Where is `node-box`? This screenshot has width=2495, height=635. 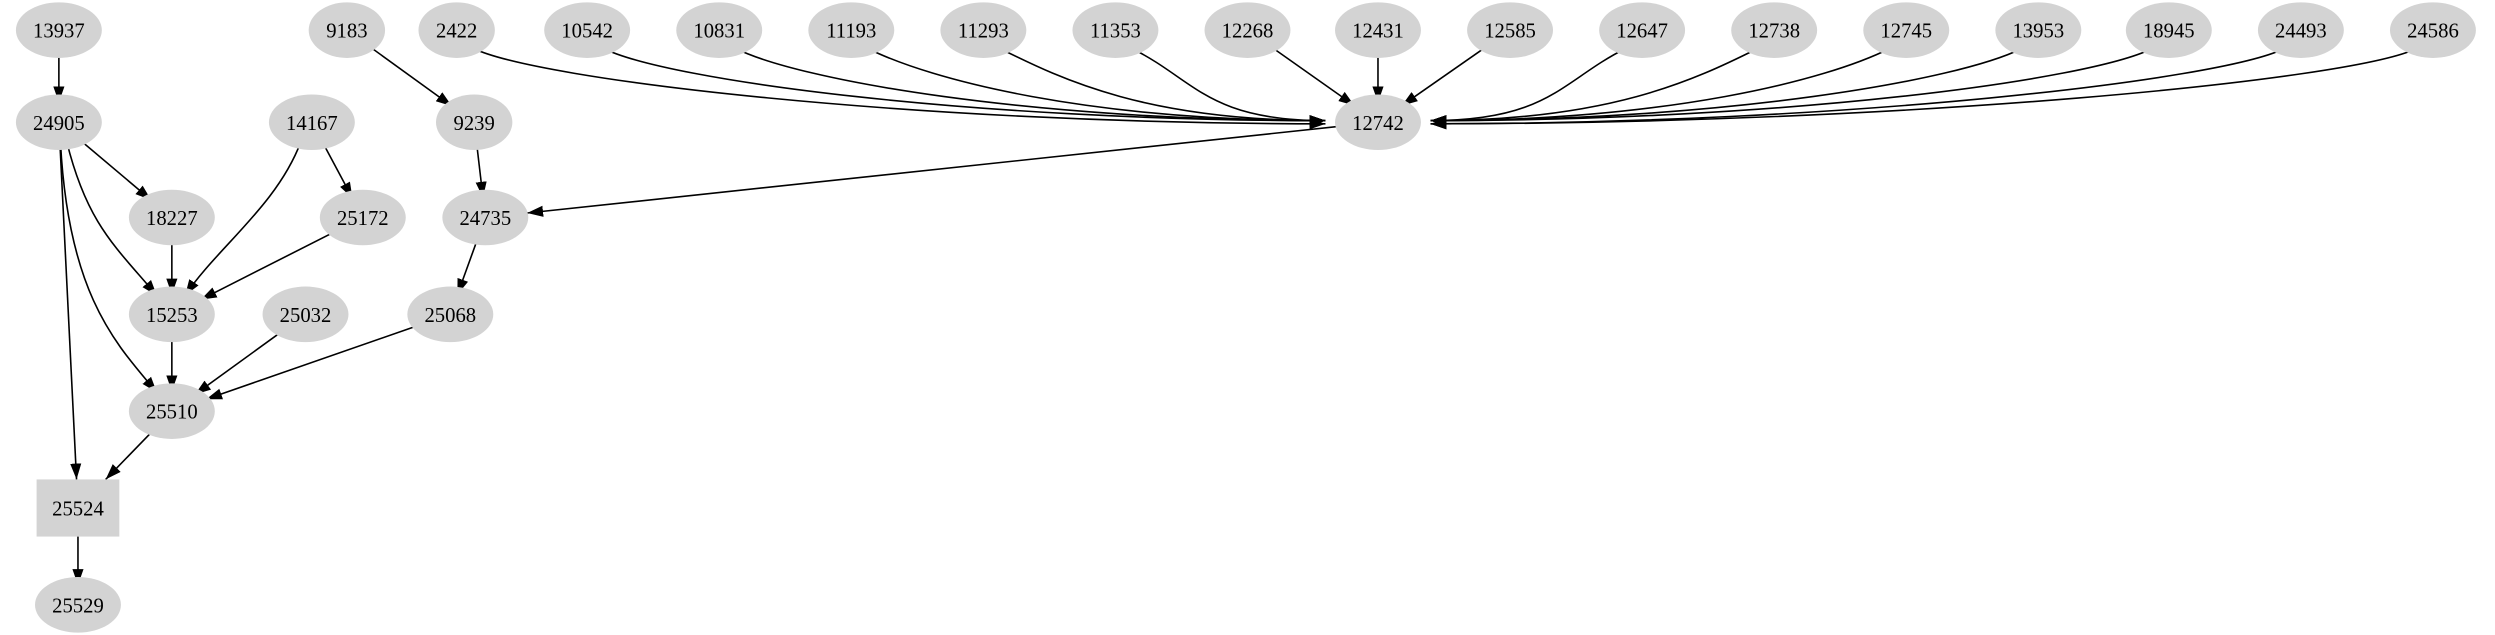 node-box is located at coordinates (78, 508).